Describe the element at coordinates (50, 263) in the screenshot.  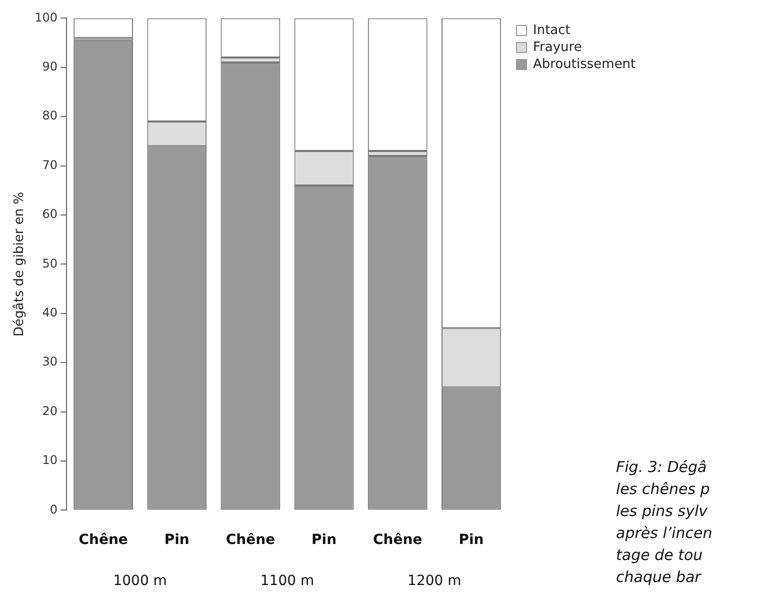
I see `y-tick-label: 50` at that location.